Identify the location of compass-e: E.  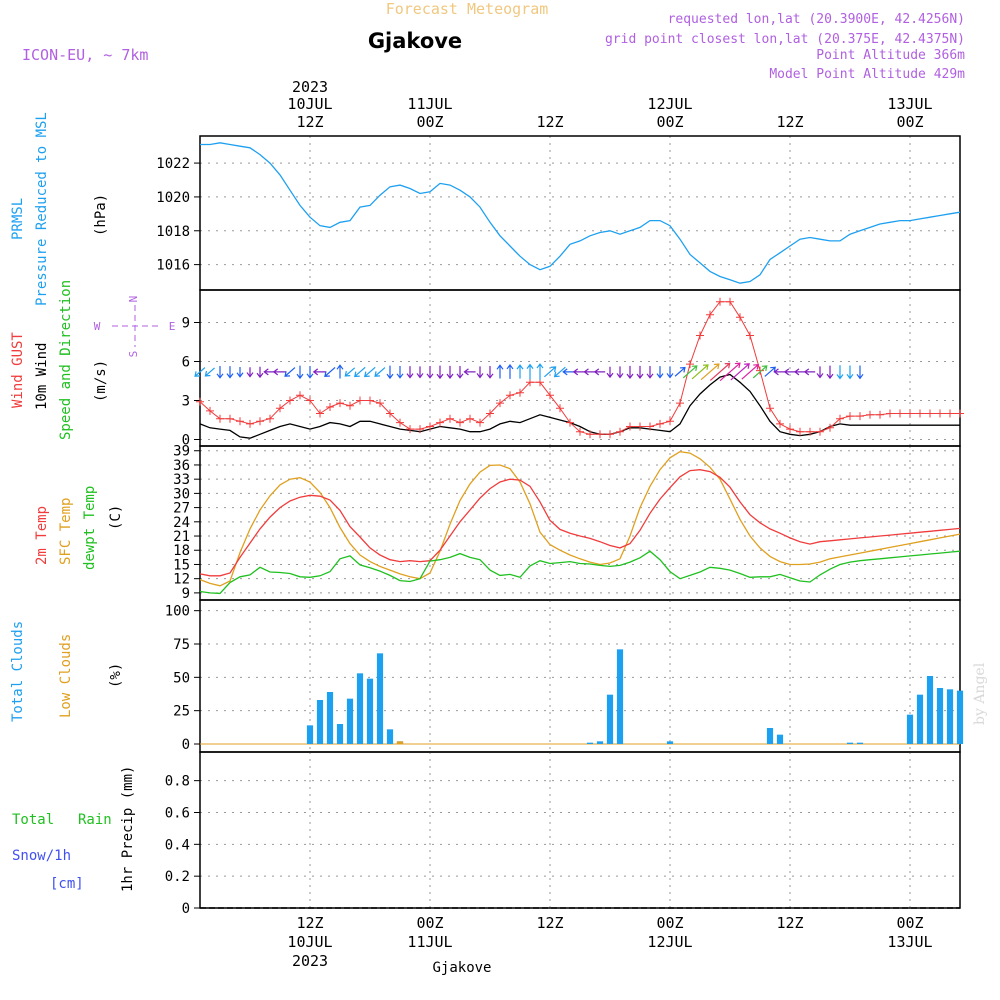
(172, 326).